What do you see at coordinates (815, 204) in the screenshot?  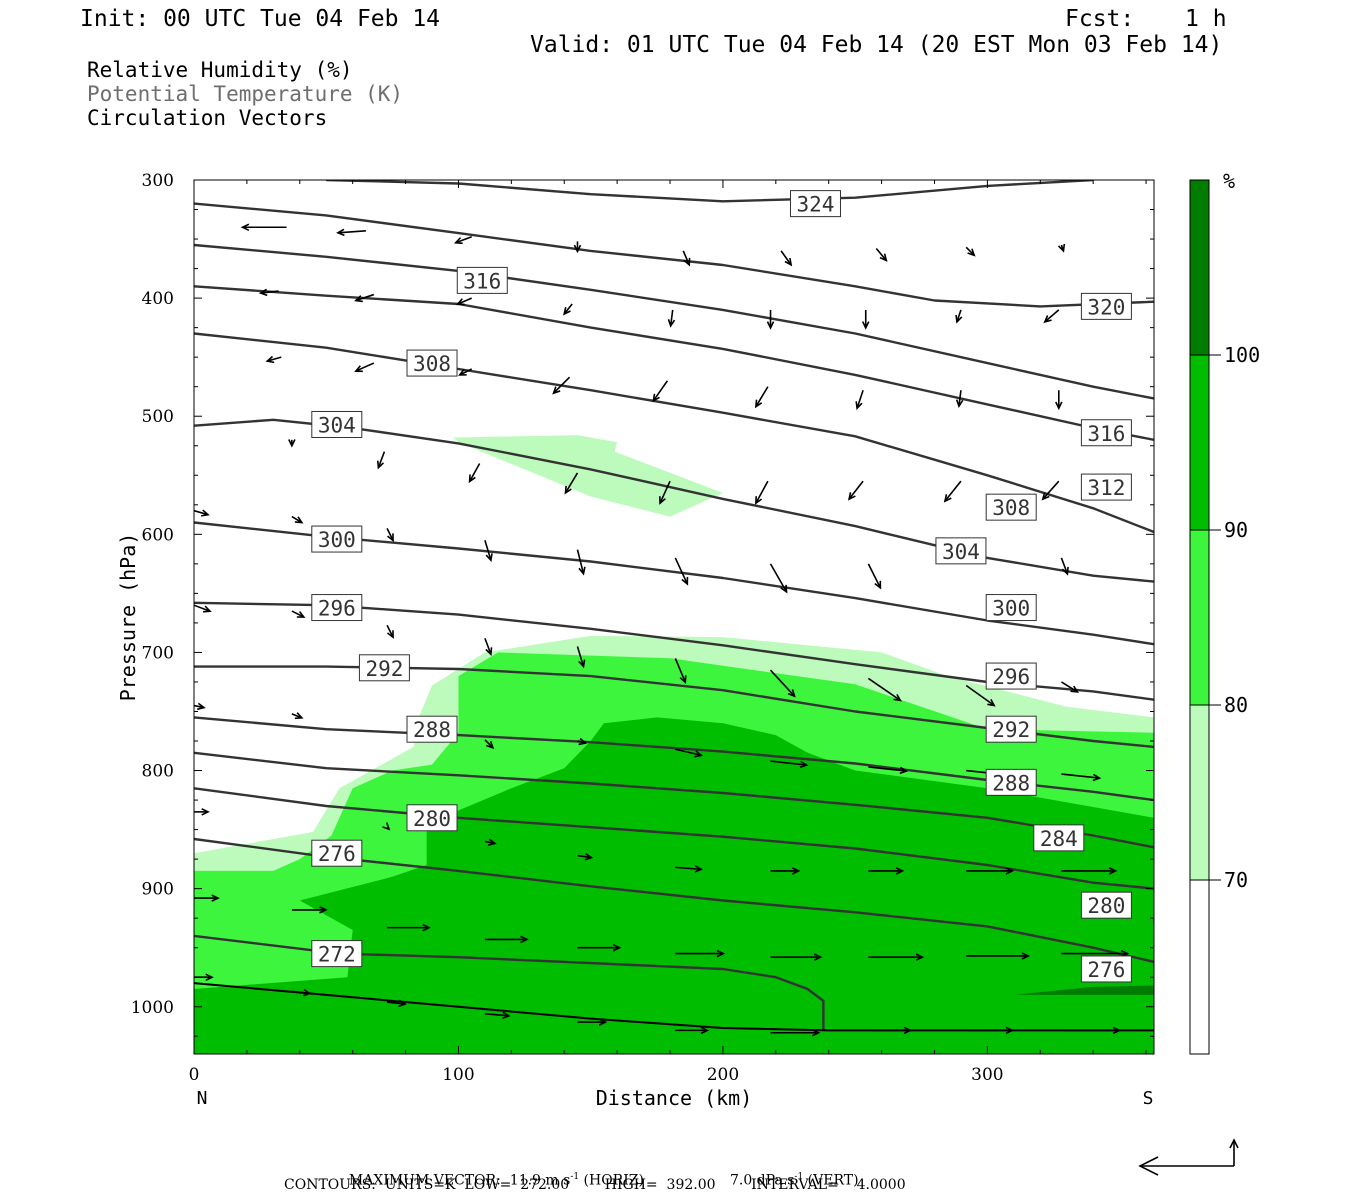 I see `theta-label: 324` at bounding box center [815, 204].